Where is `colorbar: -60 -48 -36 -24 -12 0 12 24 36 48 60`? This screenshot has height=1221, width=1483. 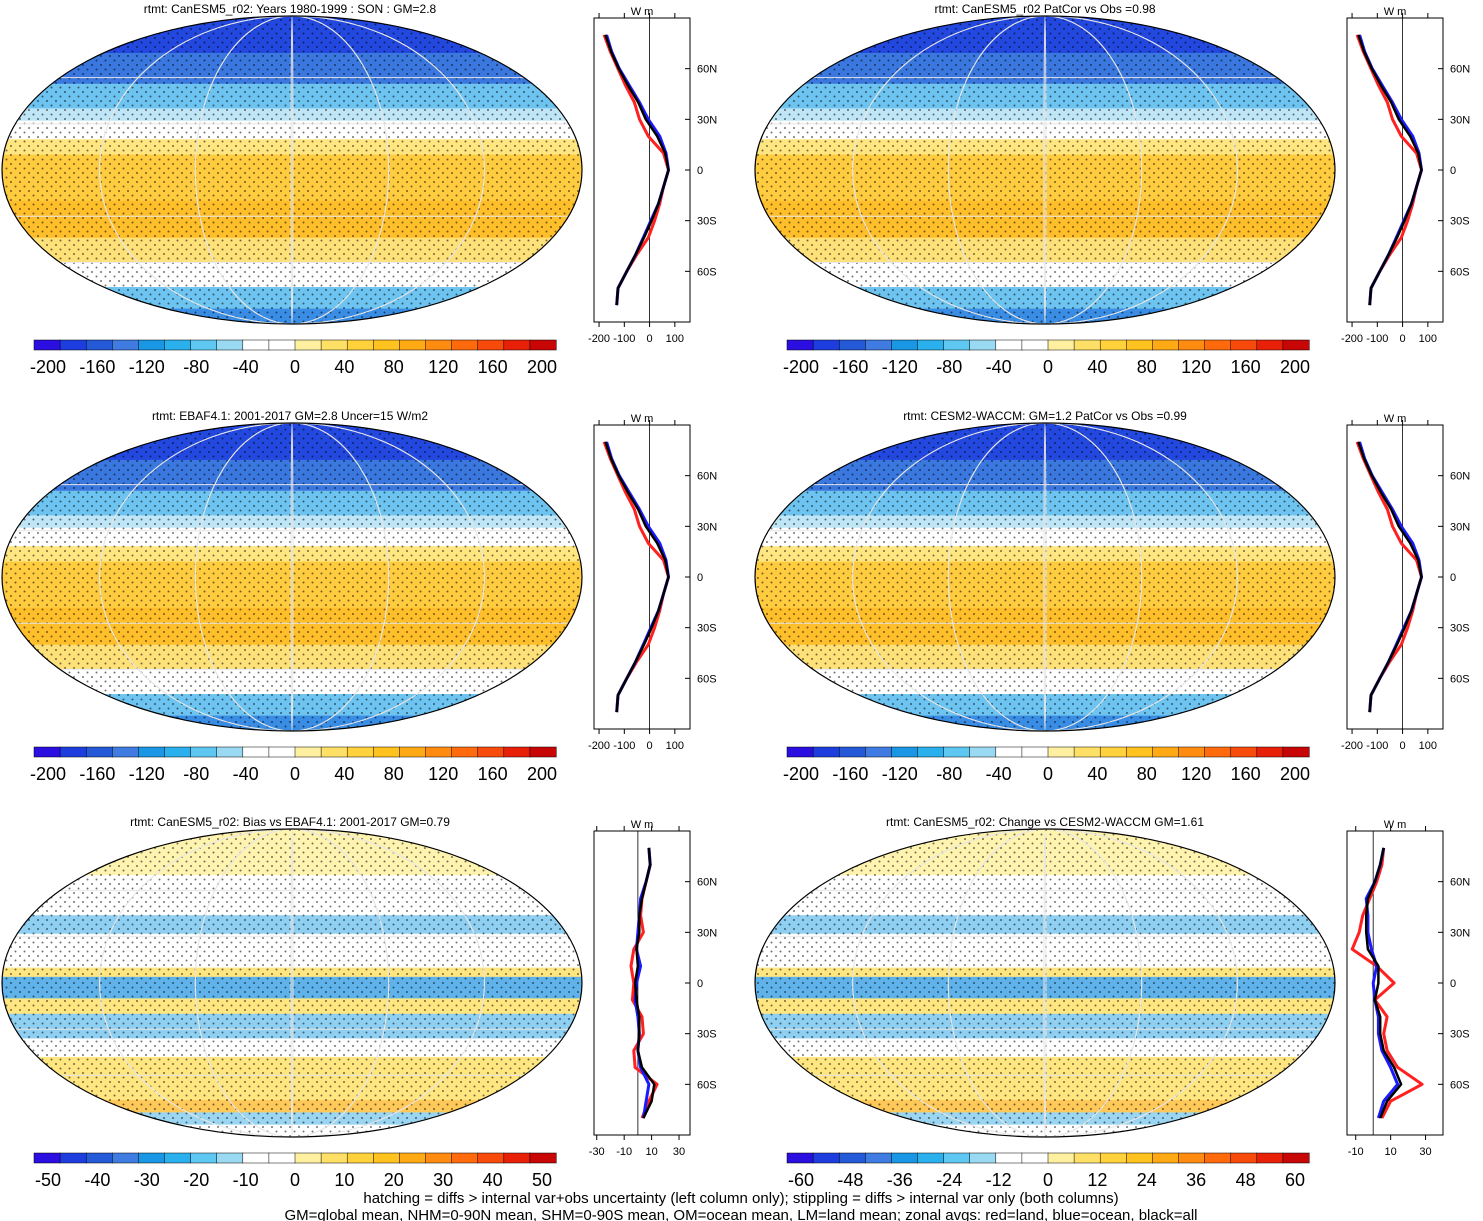 colorbar: -60 -48 -36 -24 -12 0 12 24 36 48 60 is located at coordinates (1048, 1171).